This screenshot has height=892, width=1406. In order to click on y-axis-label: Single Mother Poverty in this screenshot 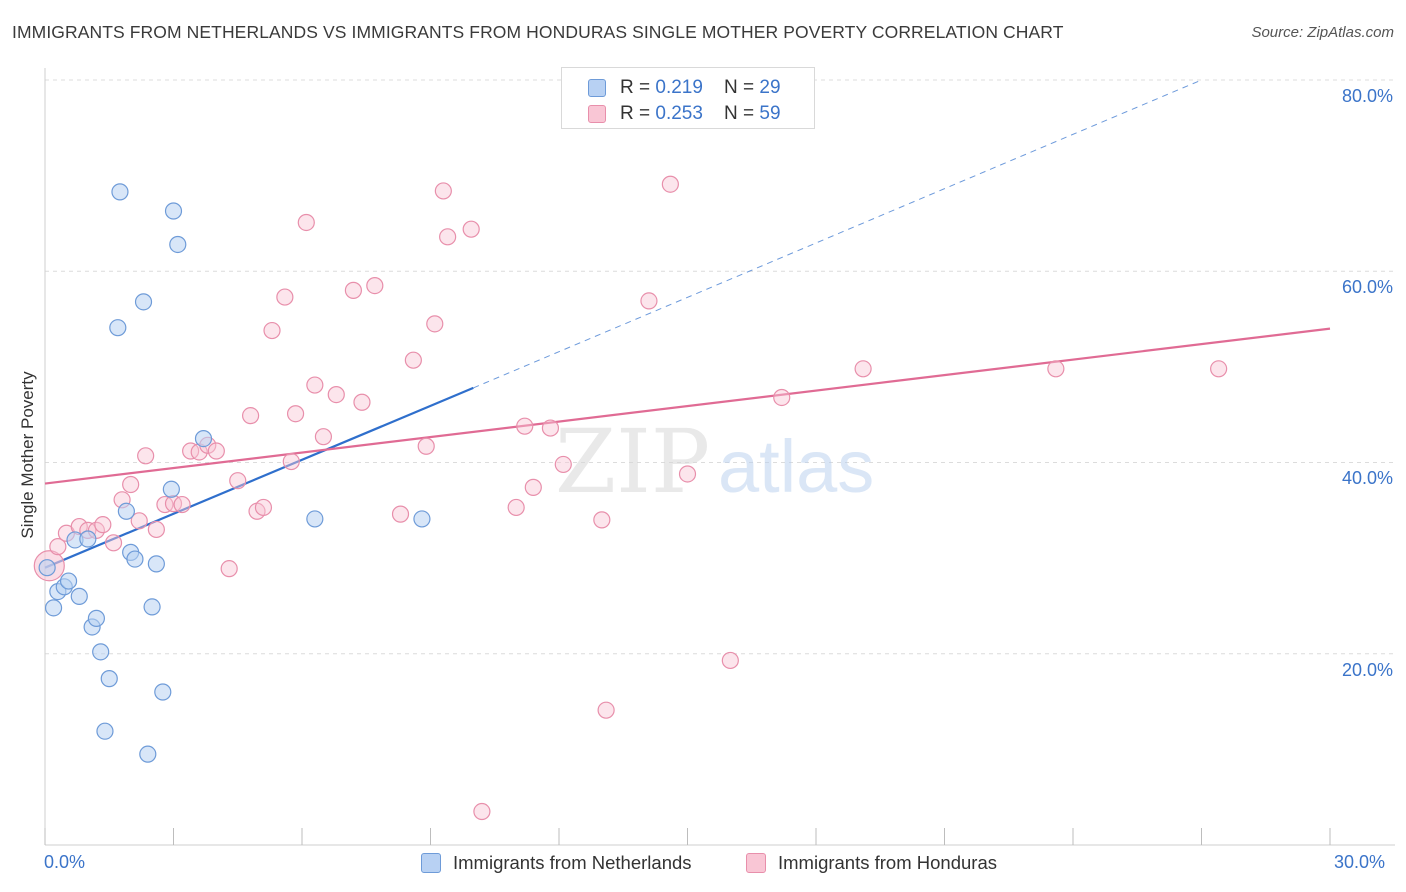, I will do `click(27, 455)`.